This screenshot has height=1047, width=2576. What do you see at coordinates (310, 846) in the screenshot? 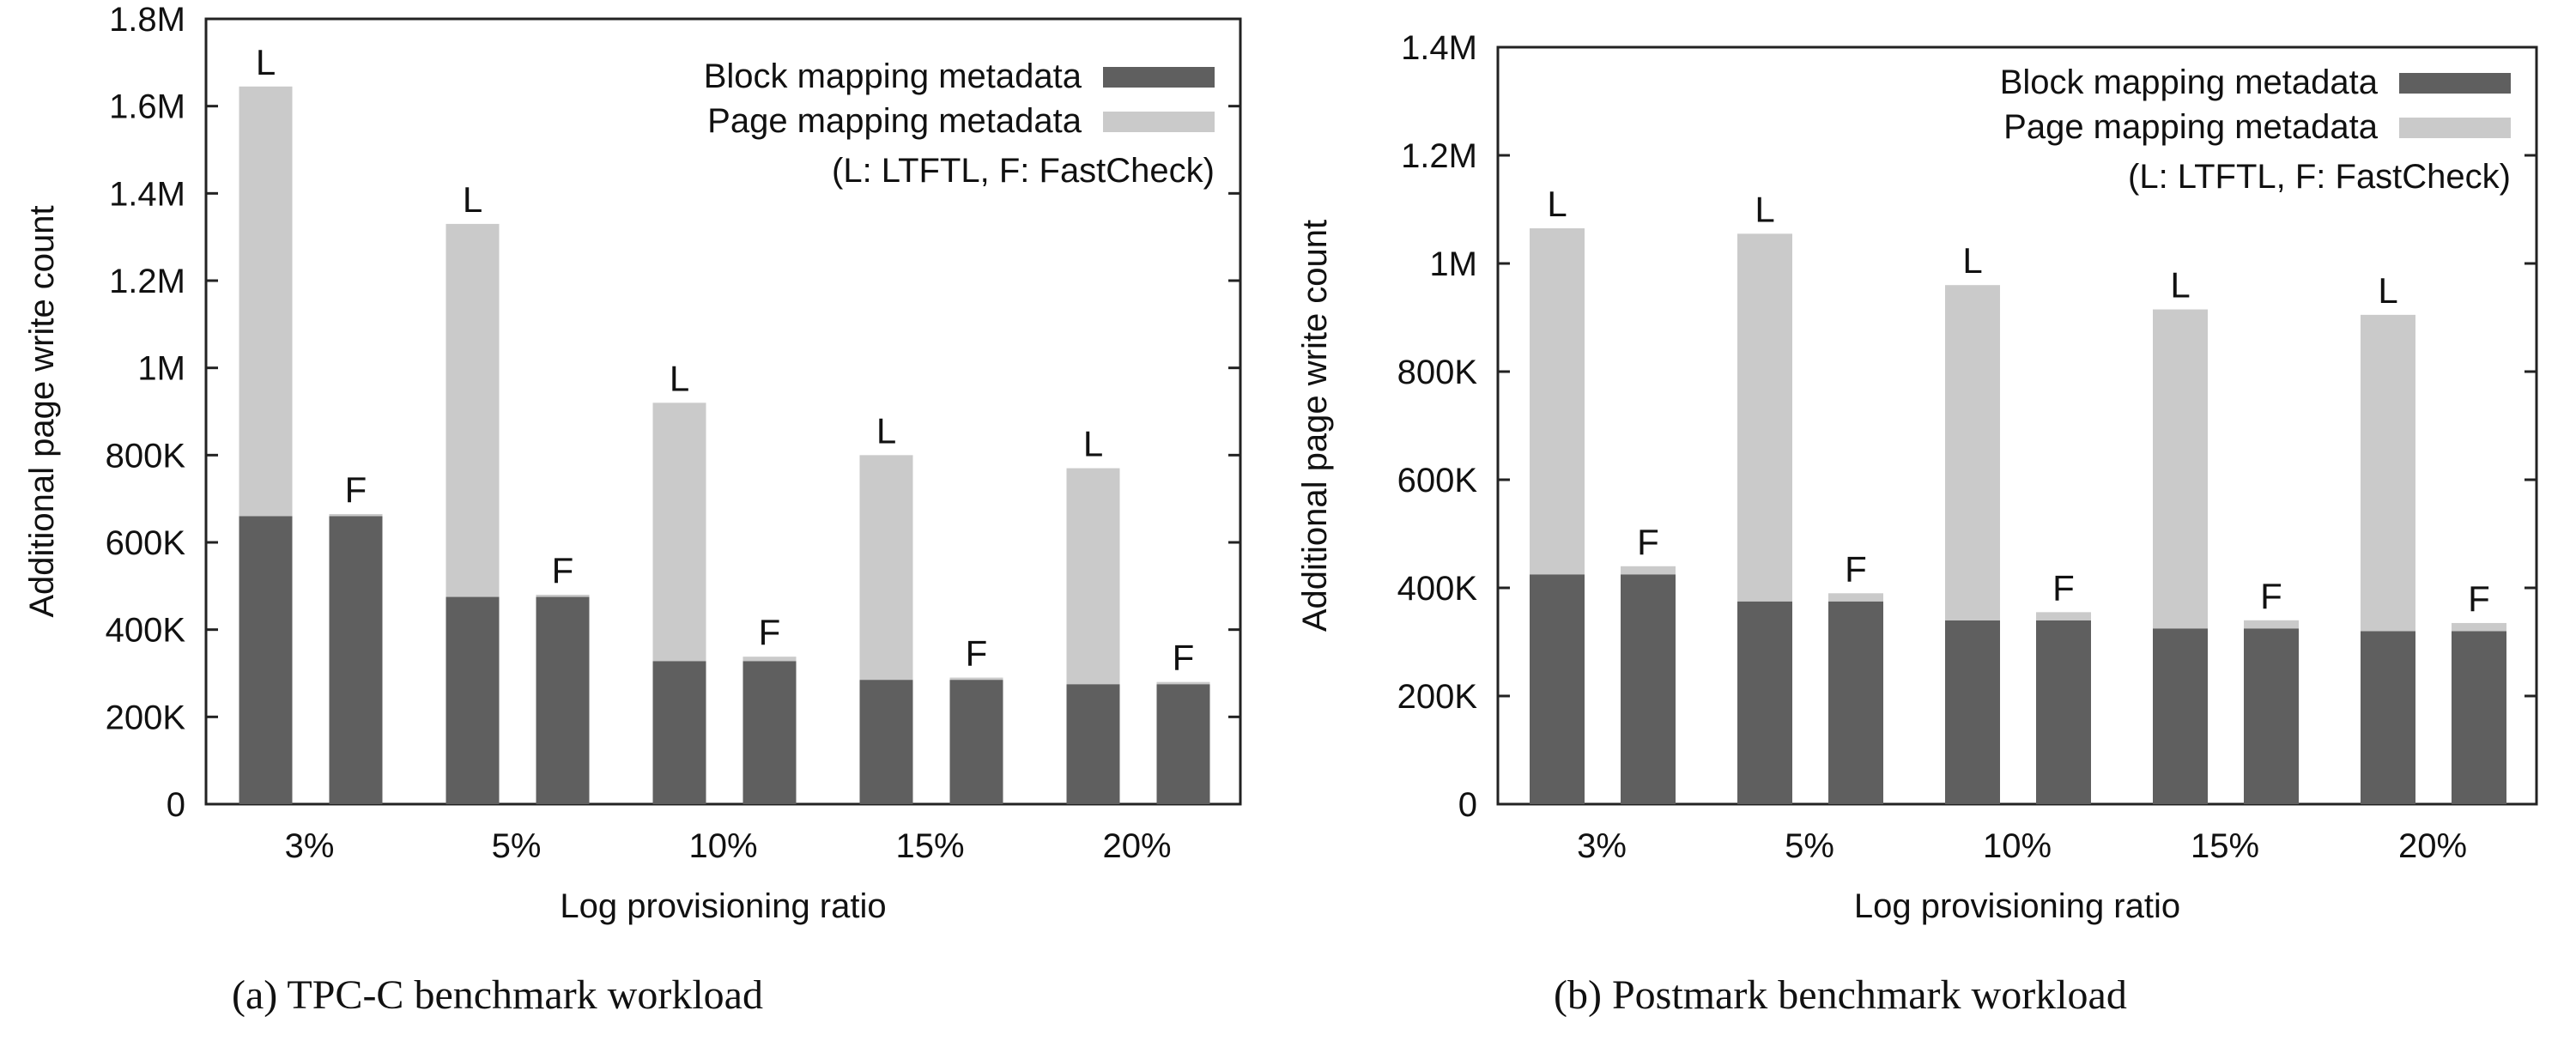
I see `x-tick-label: 3%` at bounding box center [310, 846].